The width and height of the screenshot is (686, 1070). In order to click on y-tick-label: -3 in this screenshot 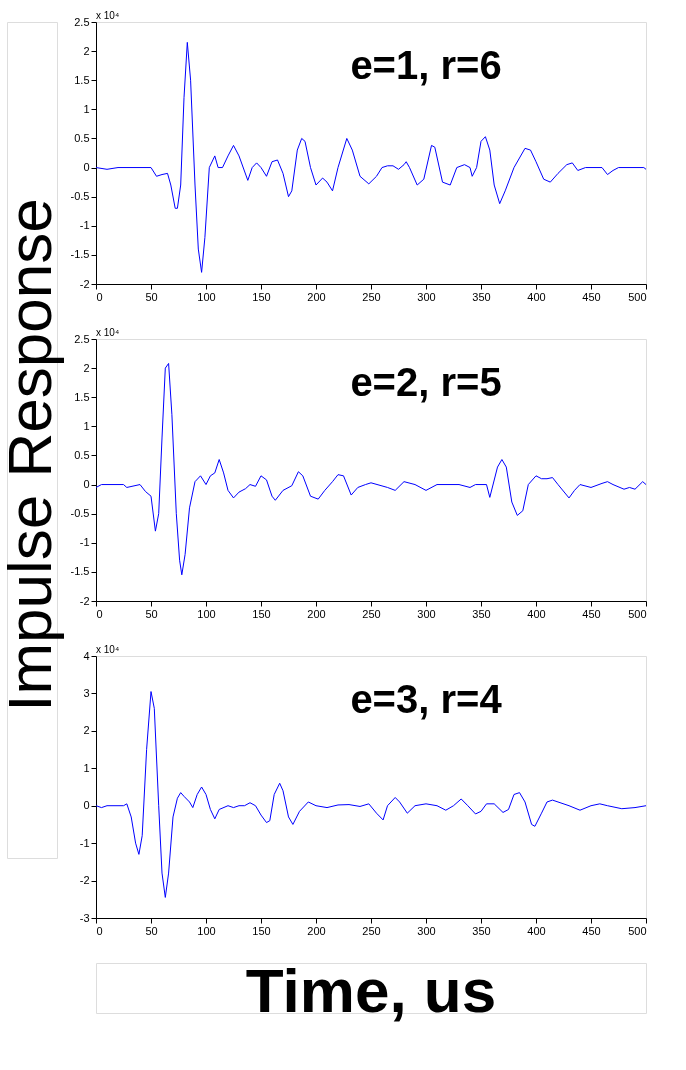, I will do `click(84, 917)`.